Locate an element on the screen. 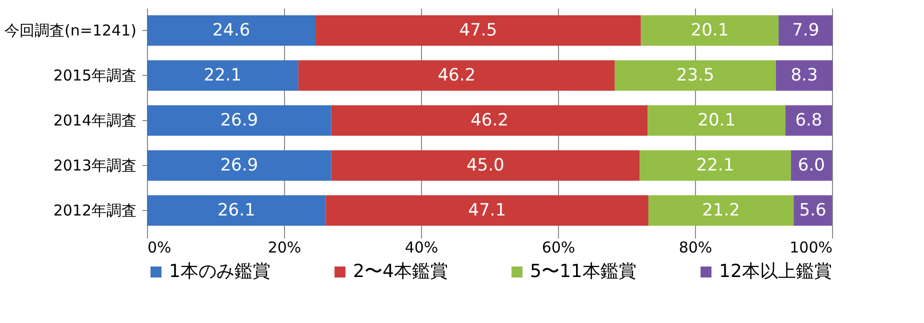 This screenshot has width=924, height=323. data-label: 26.1 is located at coordinates (236, 210).